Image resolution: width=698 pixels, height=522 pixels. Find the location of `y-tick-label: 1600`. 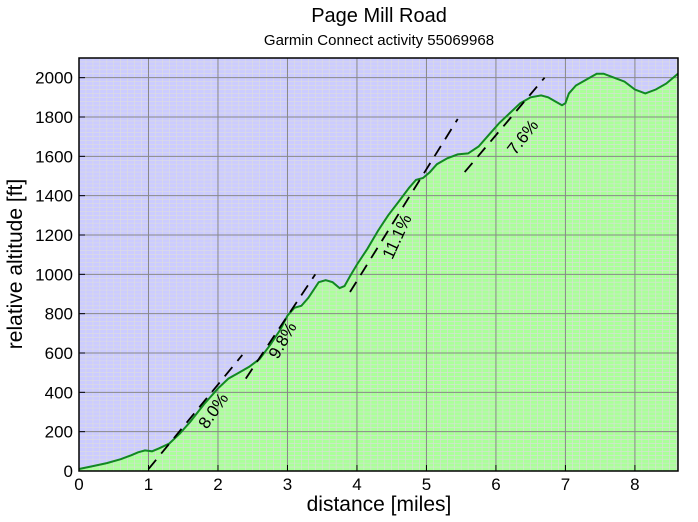

y-tick-label: 1600 is located at coordinates (54, 156).